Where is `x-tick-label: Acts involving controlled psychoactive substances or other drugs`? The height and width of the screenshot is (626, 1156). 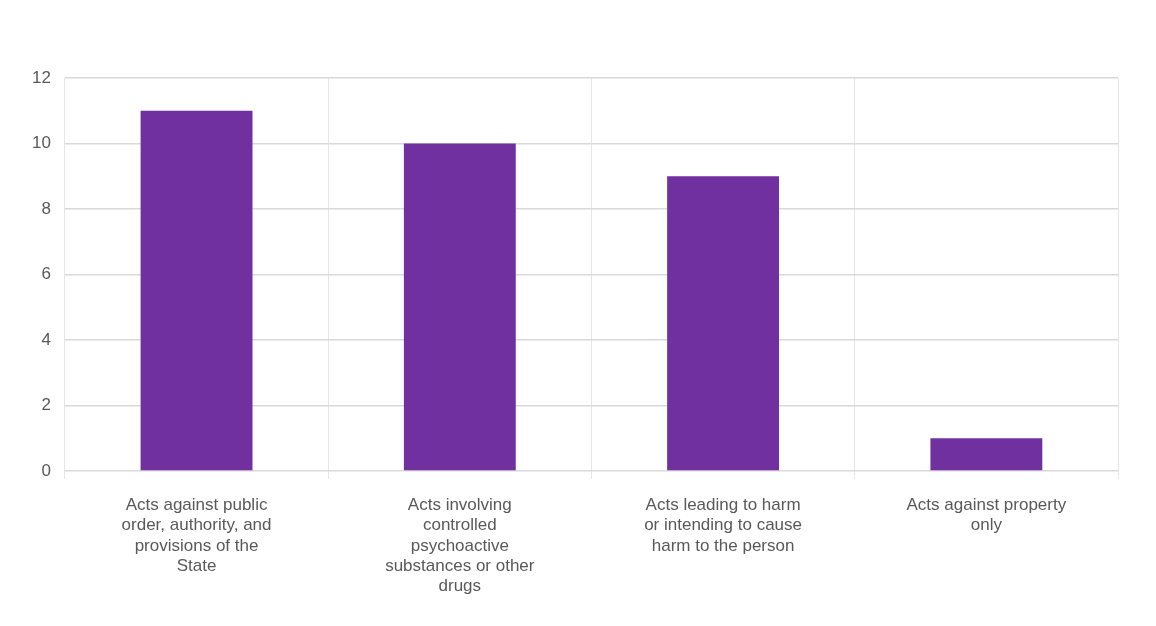 x-tick-label: Acts involving controlled psychoactive substances or other drugs is located at coordinates (460, 545).